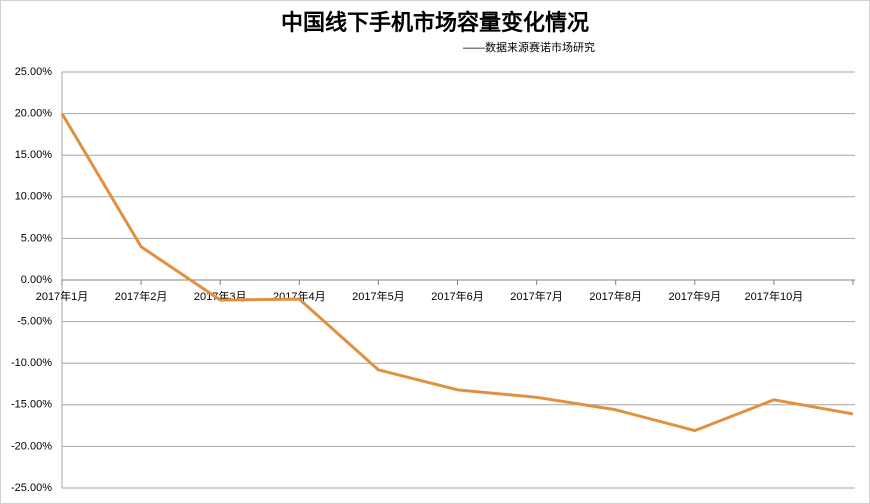 The width and height of the screenshot is (870, 504). I want to click on x-tick-label: 2017年7月, so click(536, 296).